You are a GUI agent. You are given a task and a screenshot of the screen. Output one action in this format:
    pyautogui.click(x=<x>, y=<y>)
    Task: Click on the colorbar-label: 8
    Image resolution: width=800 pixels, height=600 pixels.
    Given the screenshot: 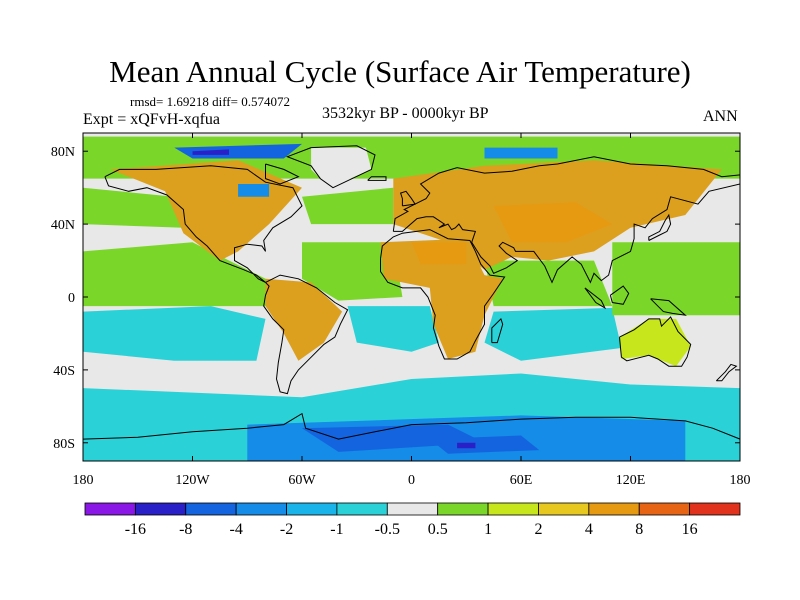 What is the action you would take?
    pyautogui.click(x=639, y=529)
    